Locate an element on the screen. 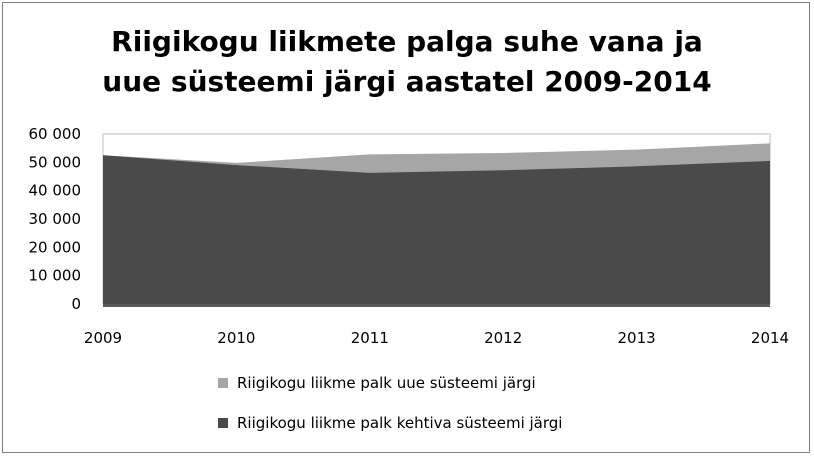 This screenshot has height=457, width=814. y-tick-label: 10 000 is located at coordinates (55, 276).